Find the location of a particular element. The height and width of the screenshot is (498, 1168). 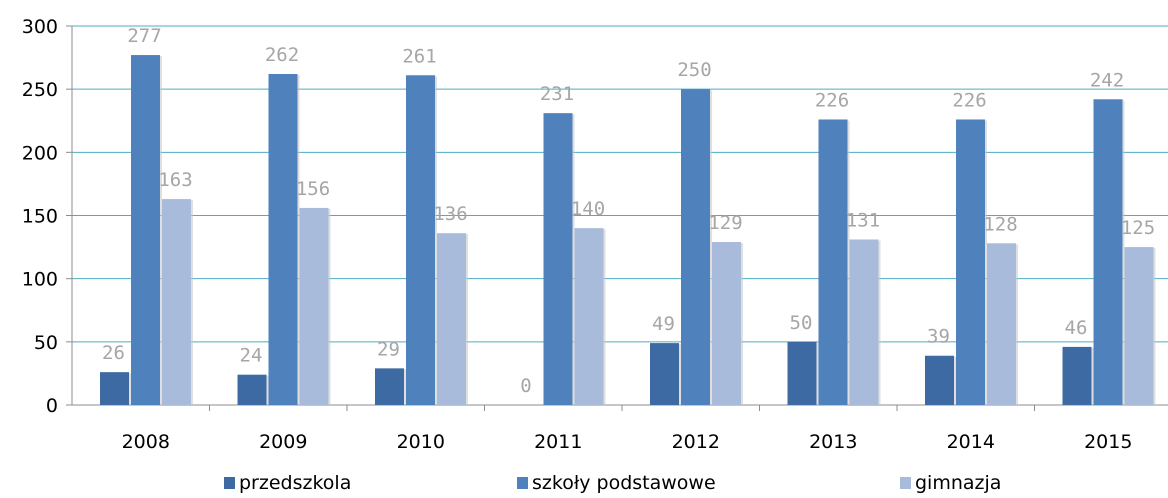

data-label: 131 is located at coordinates (863, 221).